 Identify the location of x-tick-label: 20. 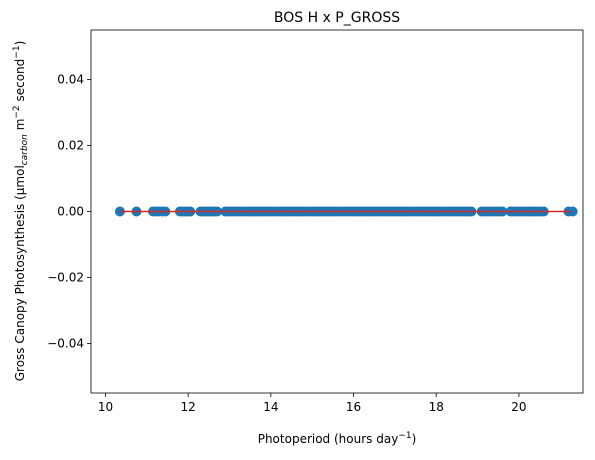
(518, 407).